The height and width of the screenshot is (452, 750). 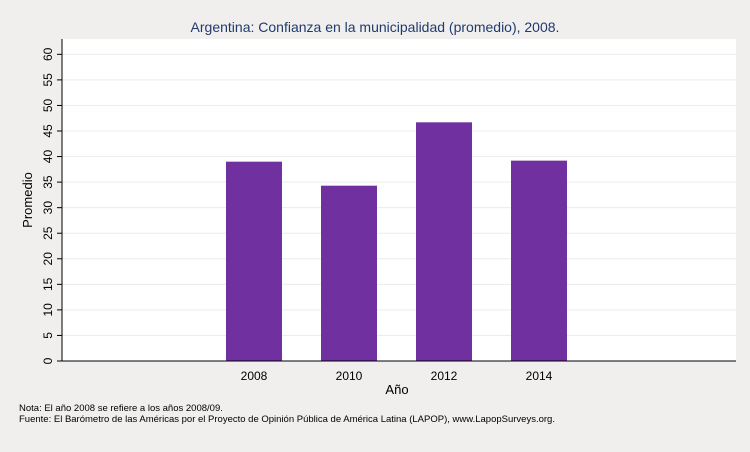 I want to click on x-tick-label: 2010, so click(x=349, y=376).